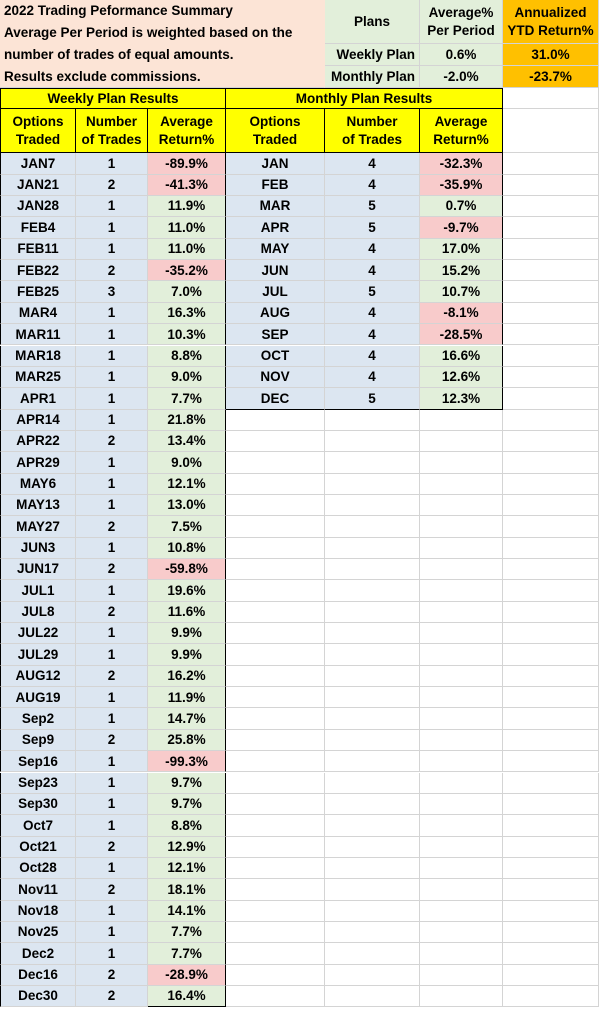  Describe the element at coordinates (38, 804) in the screenshot. I see `weekly-row-label: Sep30` at that location.